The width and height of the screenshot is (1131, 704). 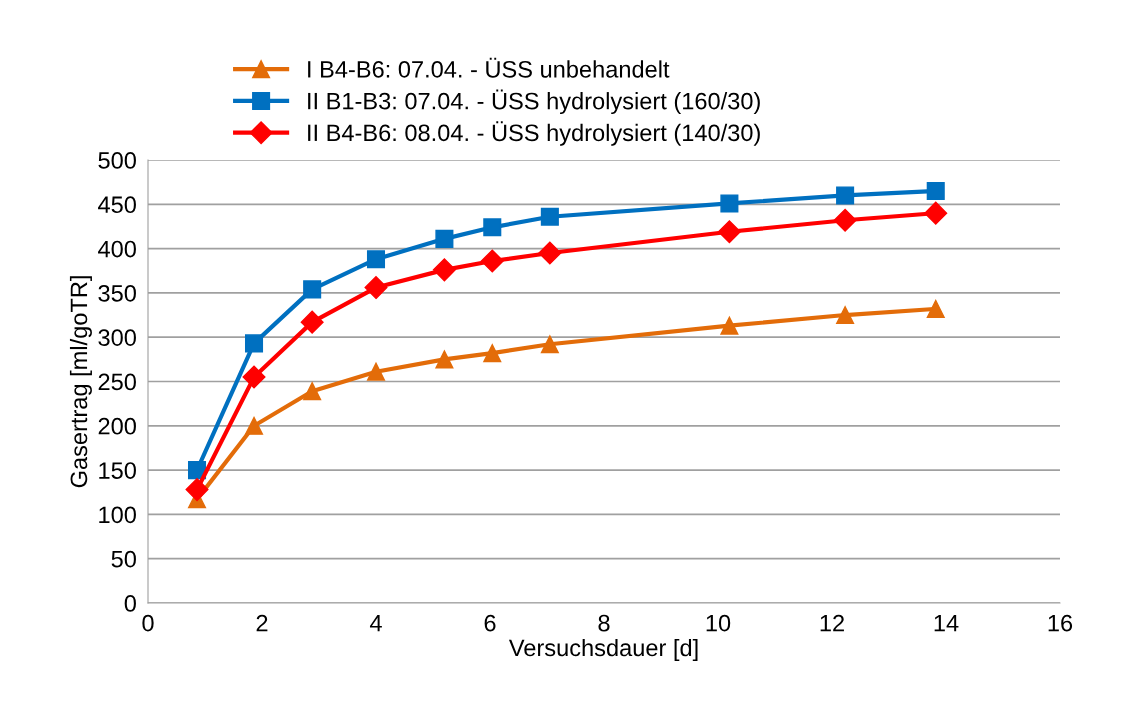 What do you see at coordinates (117, 426) in the screenshot?
I see `y-tick-label: 200` at bounding box center [117, 426].